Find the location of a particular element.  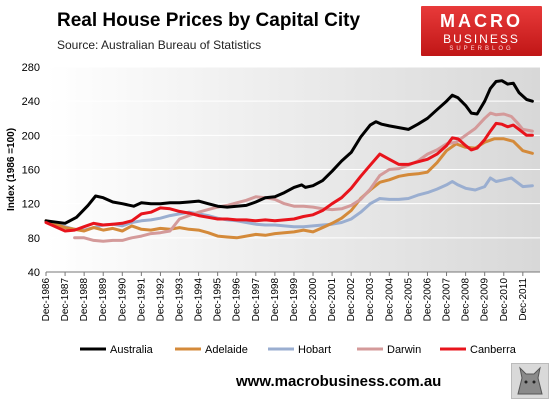

y-tick-label: 280 is located at coordinates (31, 68).